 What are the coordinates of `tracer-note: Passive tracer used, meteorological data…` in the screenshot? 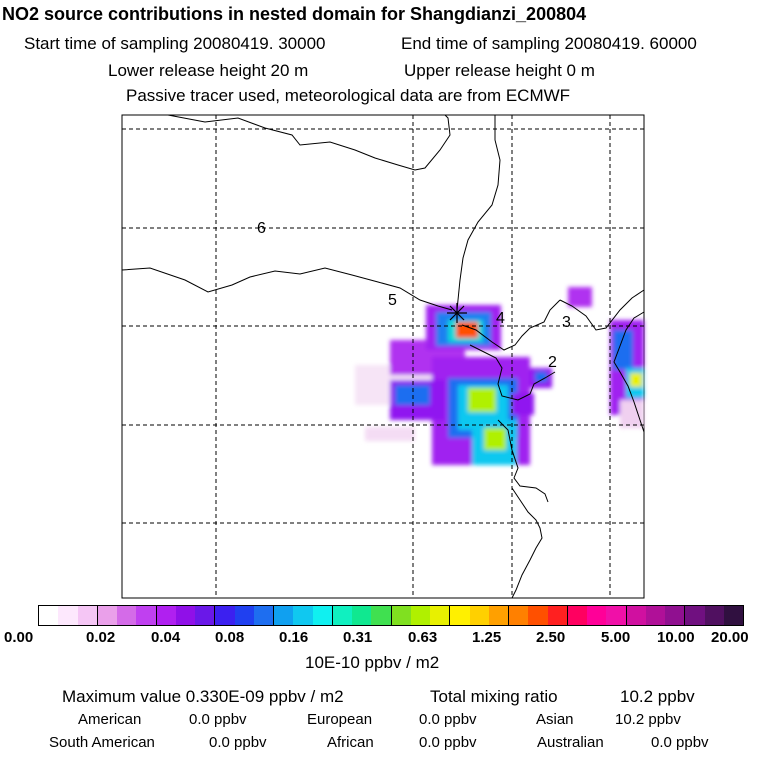 It's located at (348, 95).